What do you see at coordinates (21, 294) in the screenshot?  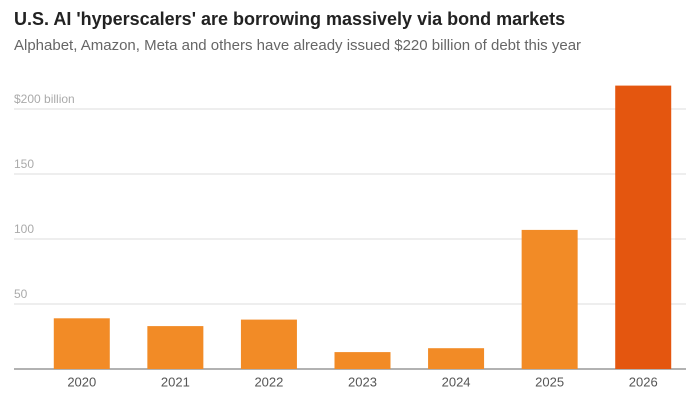 I see `y-tick-label: 50` at bounding box center [21, 294].